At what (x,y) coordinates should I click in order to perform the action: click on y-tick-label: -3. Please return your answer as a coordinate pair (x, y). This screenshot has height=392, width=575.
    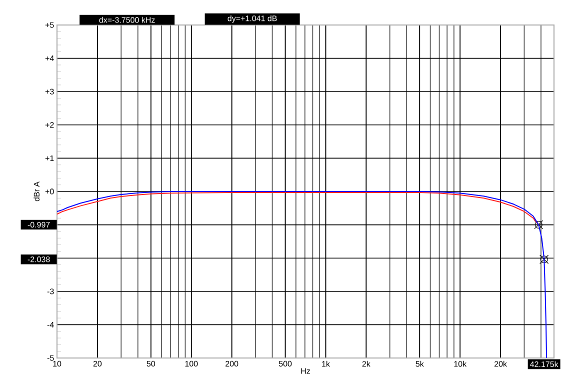
    Looking at the image, I should click on (50, 291).